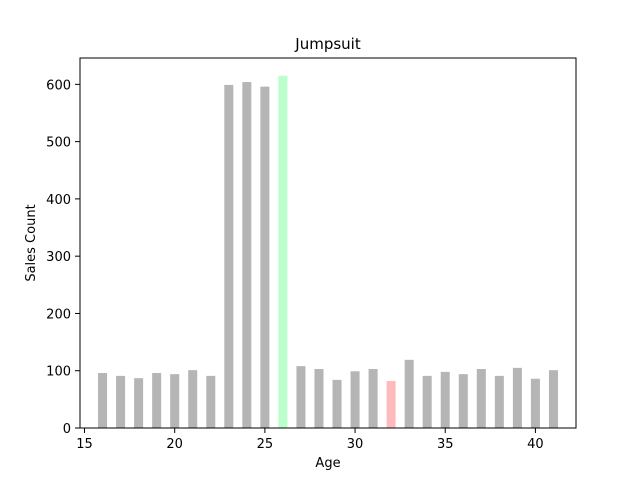 Image resolution: width=640 pixels, height=480 pixels. What do you see at coordinates (445, 444) in the screenshot?
I see `x-tick-label-35: 35` at bounding box center [445, 444].